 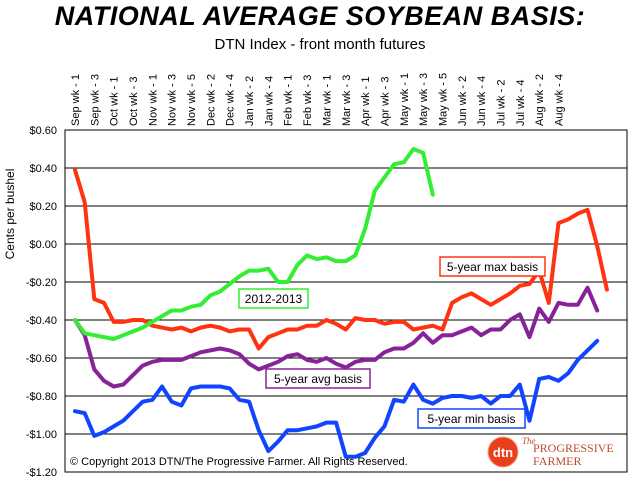 I want to click on y-tick-label: -$0.80, so click(x=41, y=397).